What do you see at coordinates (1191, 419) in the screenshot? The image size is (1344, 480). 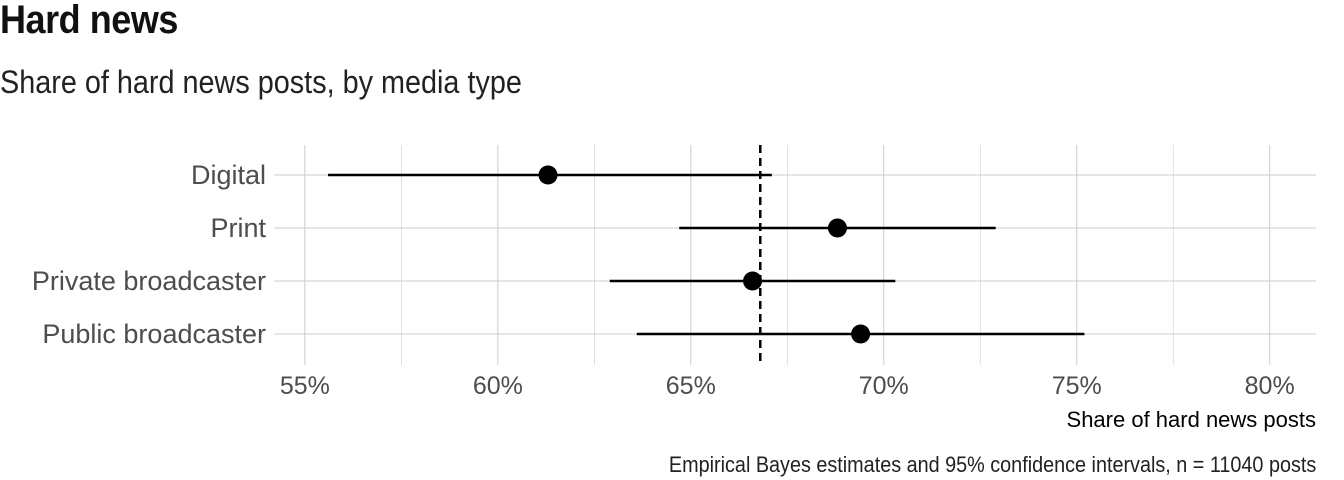 I see `x-axis-title: Share of hard news posts` at bounding box center [1191, 419].